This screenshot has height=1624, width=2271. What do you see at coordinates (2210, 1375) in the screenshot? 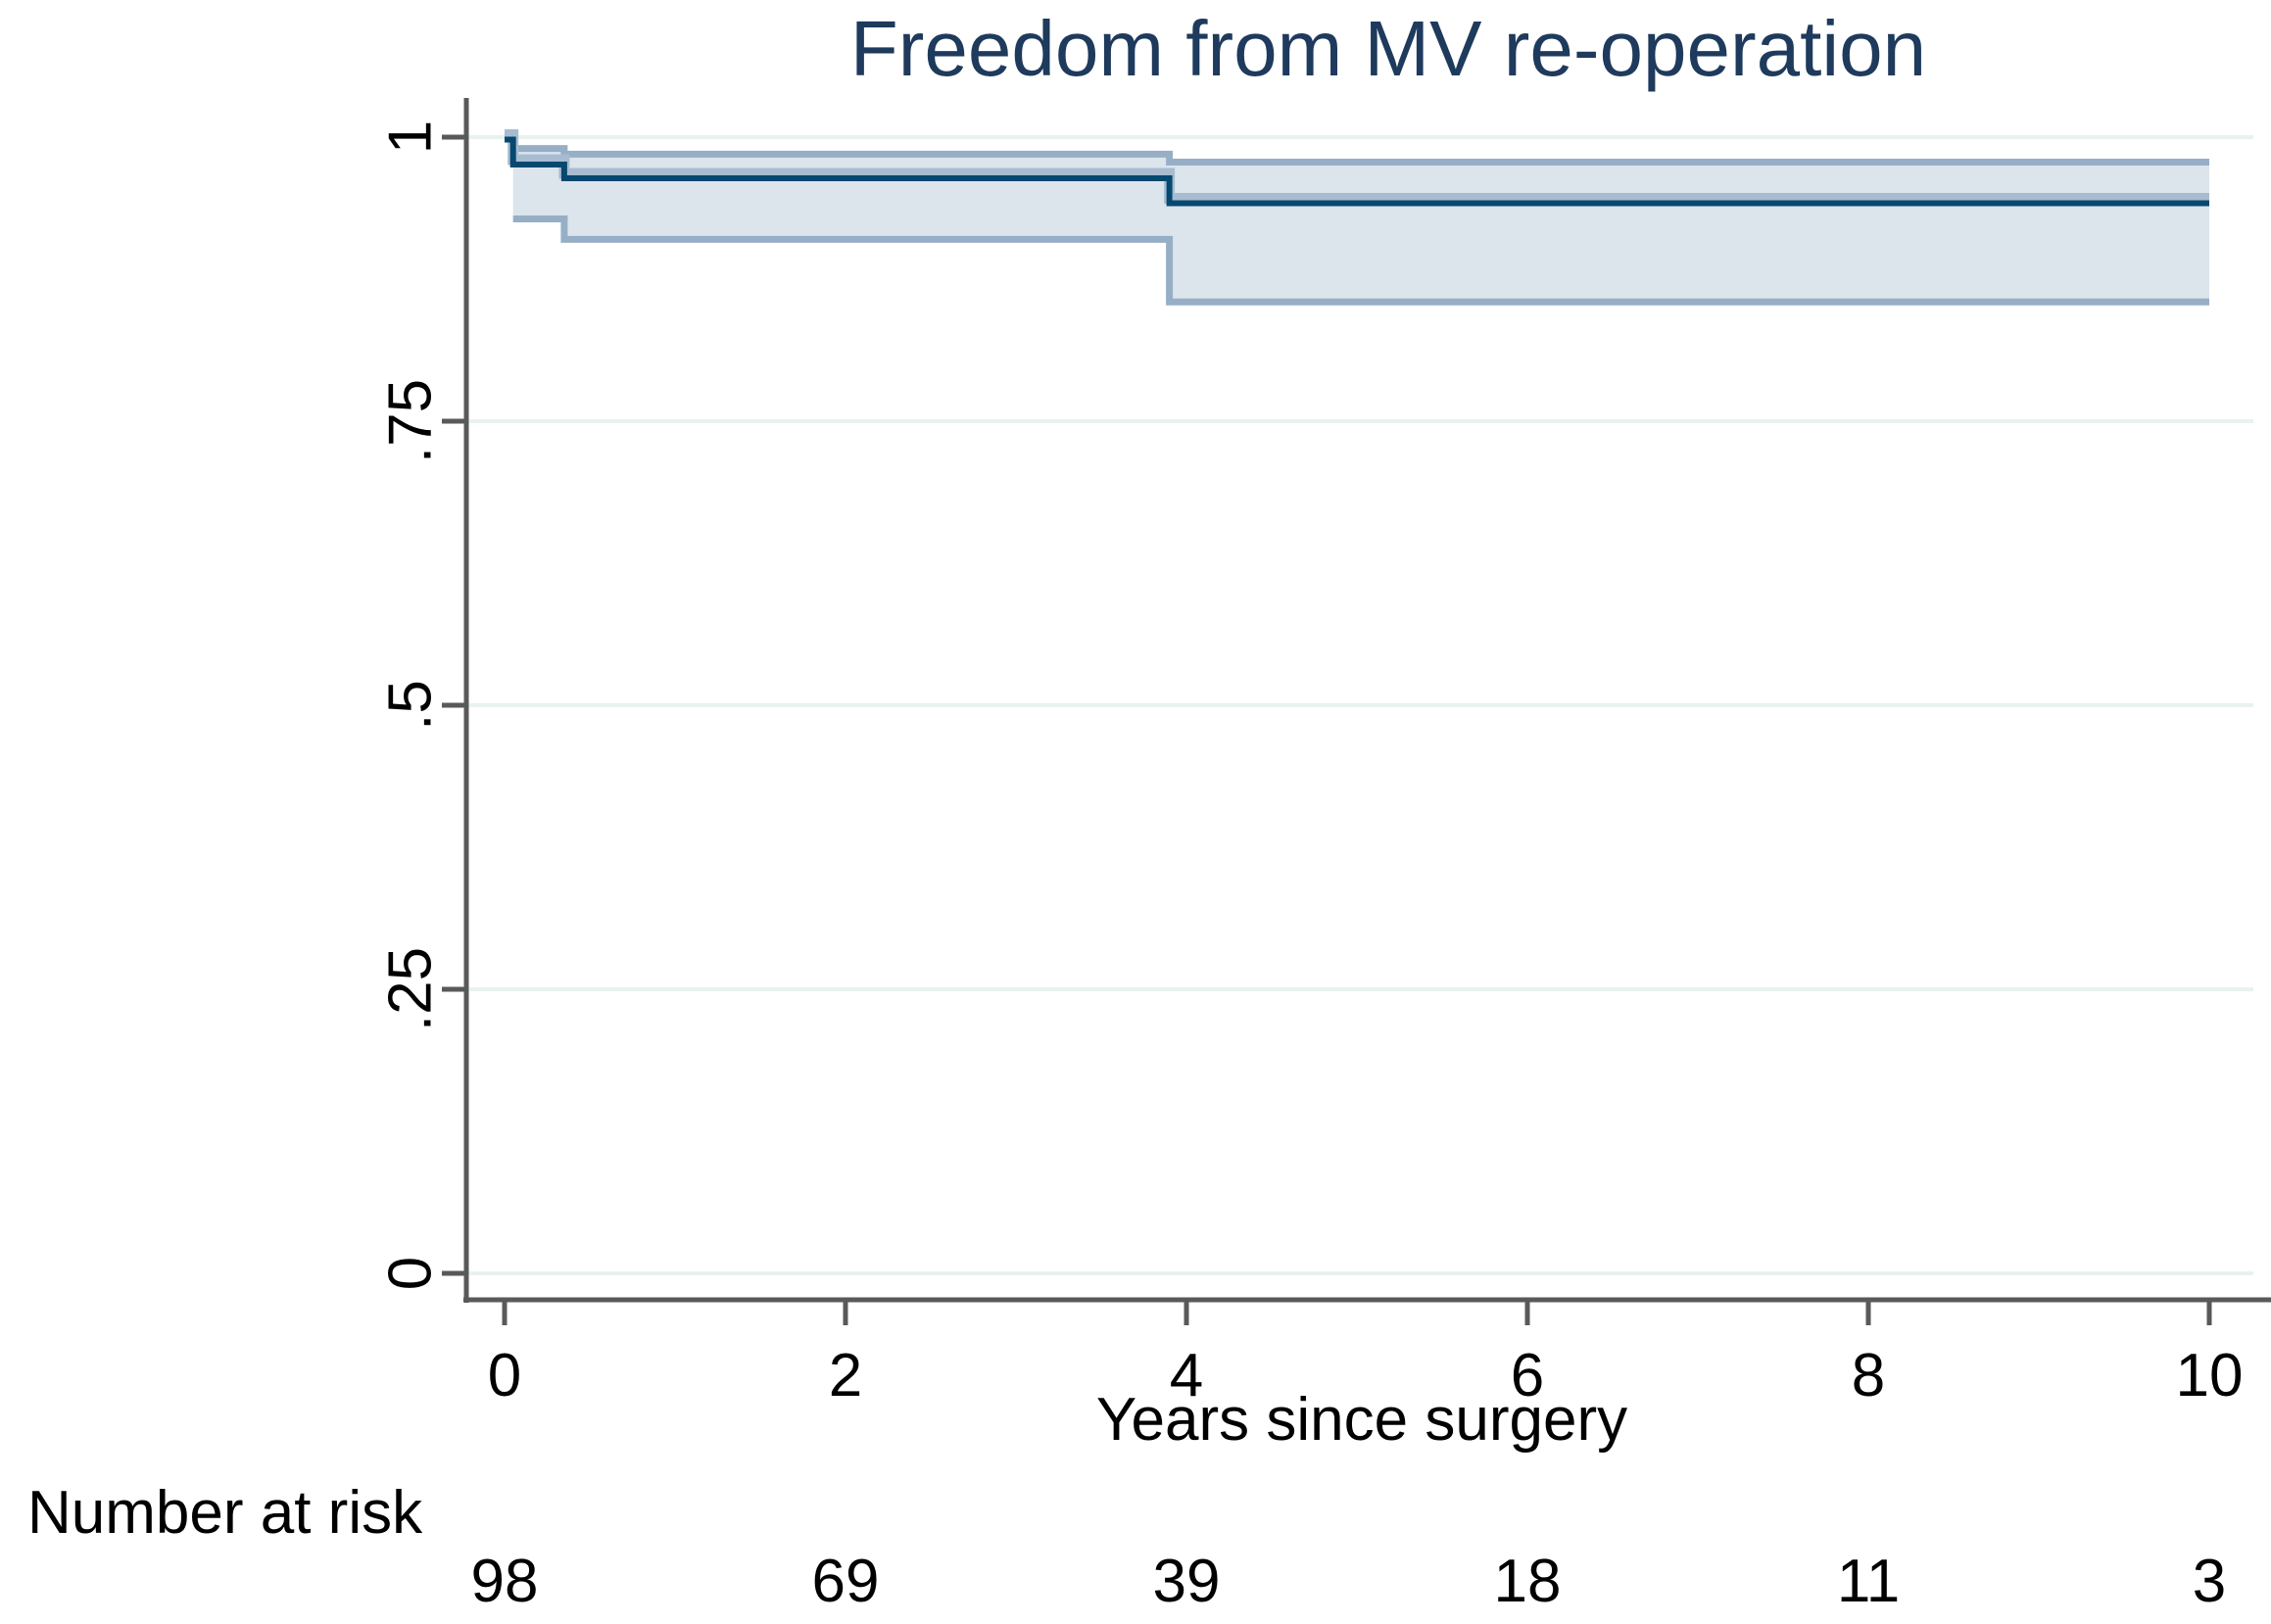
I see `x-tick-label: 10` at bounding box center [2210, 1375].